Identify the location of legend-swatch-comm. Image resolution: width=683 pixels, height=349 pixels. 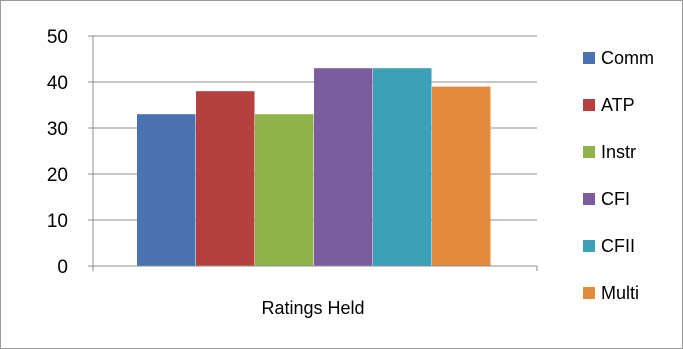
(589, 58).